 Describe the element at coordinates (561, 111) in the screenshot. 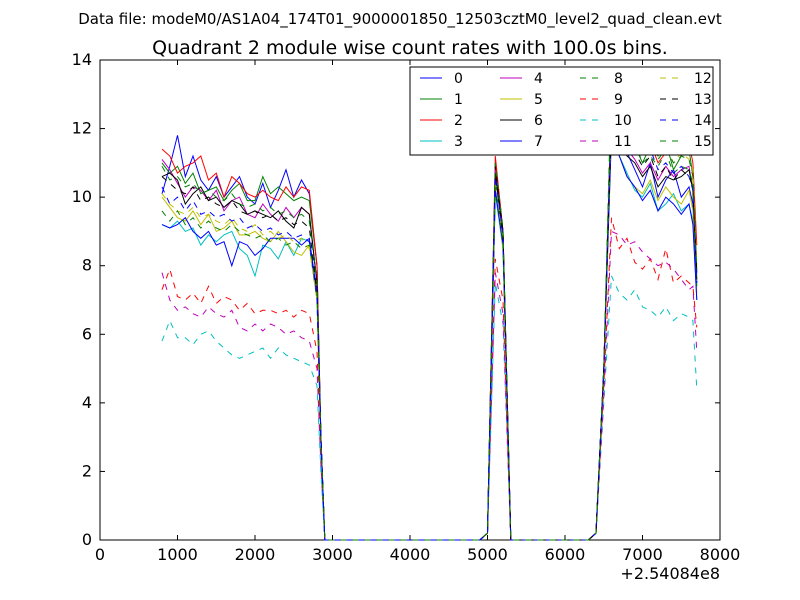

I see `legend-frame` at that location.